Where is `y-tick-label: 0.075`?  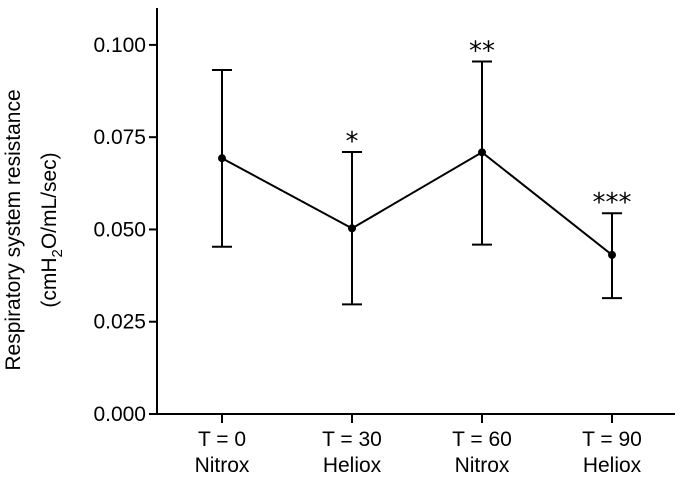 y-tick-label: 0.075 is located at coordinates (119, 137).